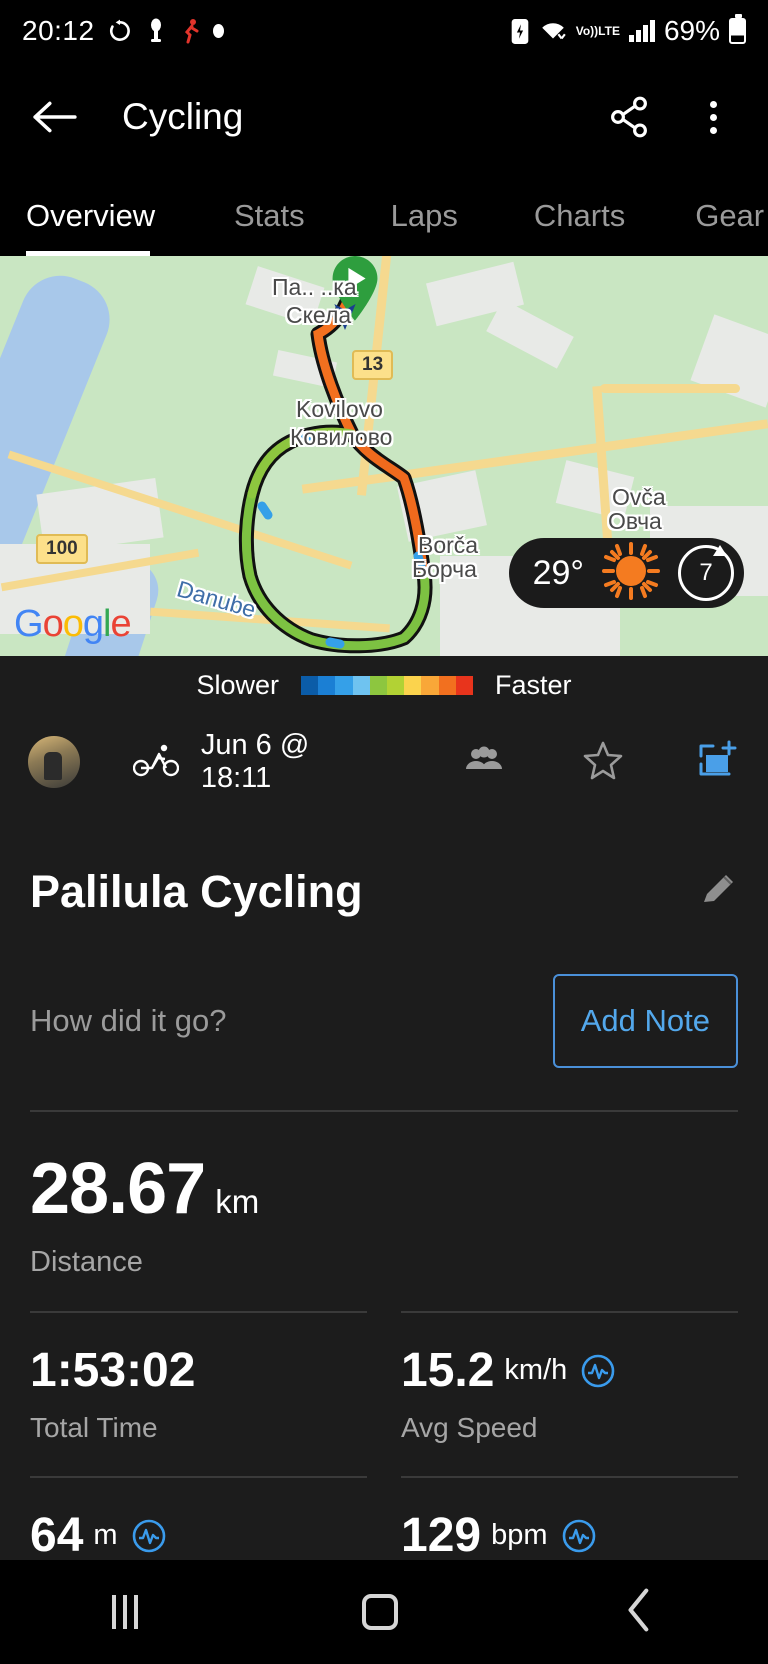 This screenshot has width=768, height=1664. What do you see at coordinates (609, 30) in the screenshot?
I see `volte-bottom: LTE` at bounding box center [609, 30].